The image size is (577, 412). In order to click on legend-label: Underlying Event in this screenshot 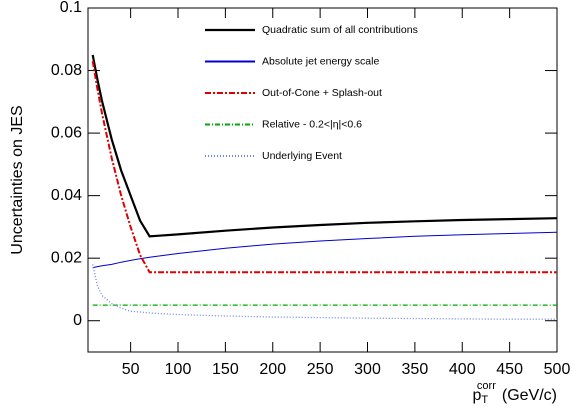, I will do `click(302, 156)`.